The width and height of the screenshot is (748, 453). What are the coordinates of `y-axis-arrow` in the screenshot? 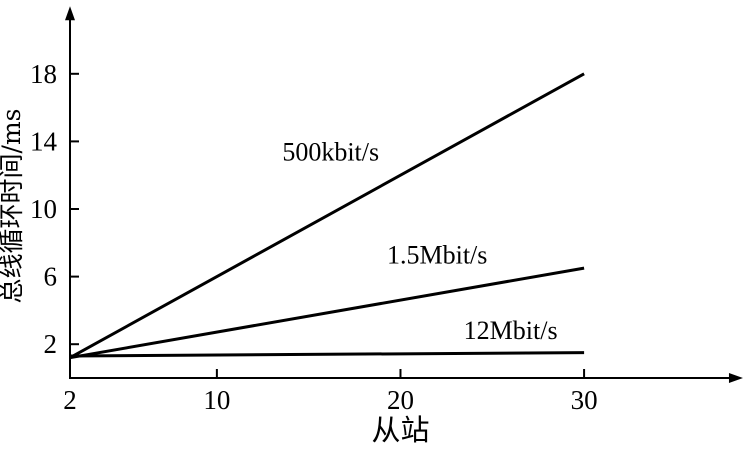 It's located at (70, 13).